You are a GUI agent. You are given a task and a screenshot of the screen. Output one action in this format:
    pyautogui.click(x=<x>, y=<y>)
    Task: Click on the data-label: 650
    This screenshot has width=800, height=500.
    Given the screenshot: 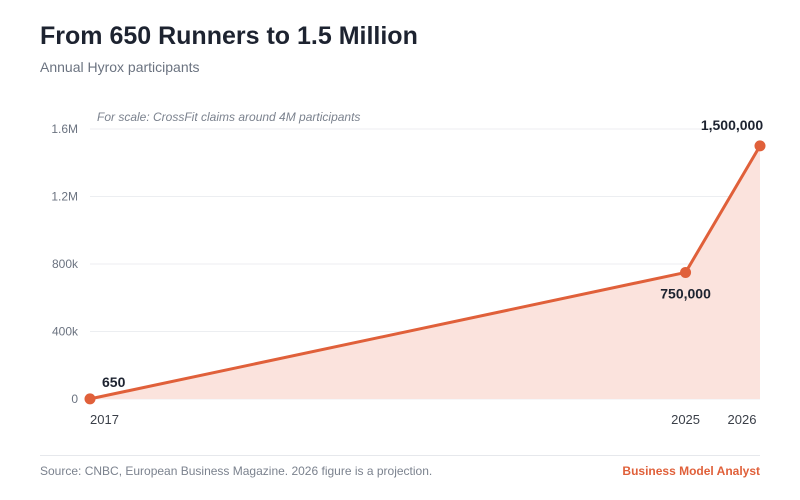 What is the action you would take?
    pyautogui.click(x=114, y=382)
    